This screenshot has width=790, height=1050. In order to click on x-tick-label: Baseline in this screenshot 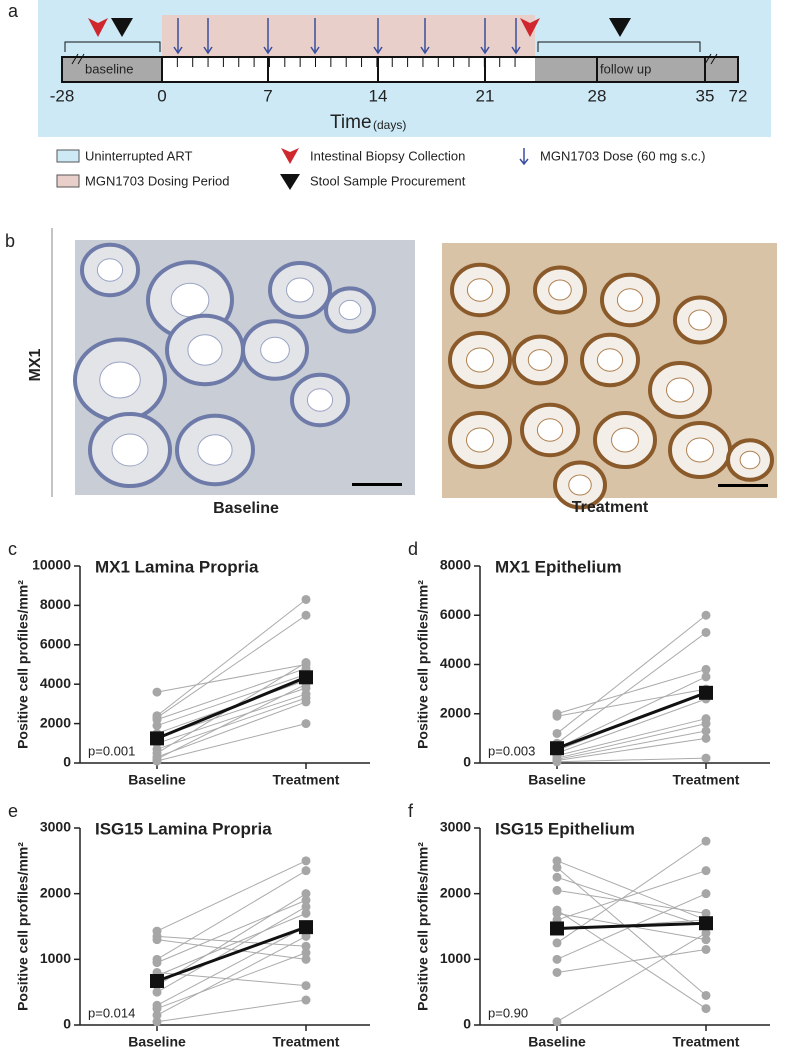, I will do `click(557, 780)`.